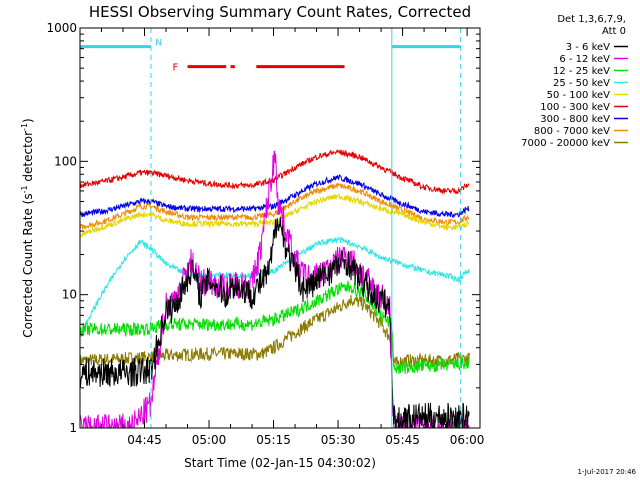 This screenshot has width=640, height=480. I want to click on legend-header-1: Att 0, so click(614, 31).